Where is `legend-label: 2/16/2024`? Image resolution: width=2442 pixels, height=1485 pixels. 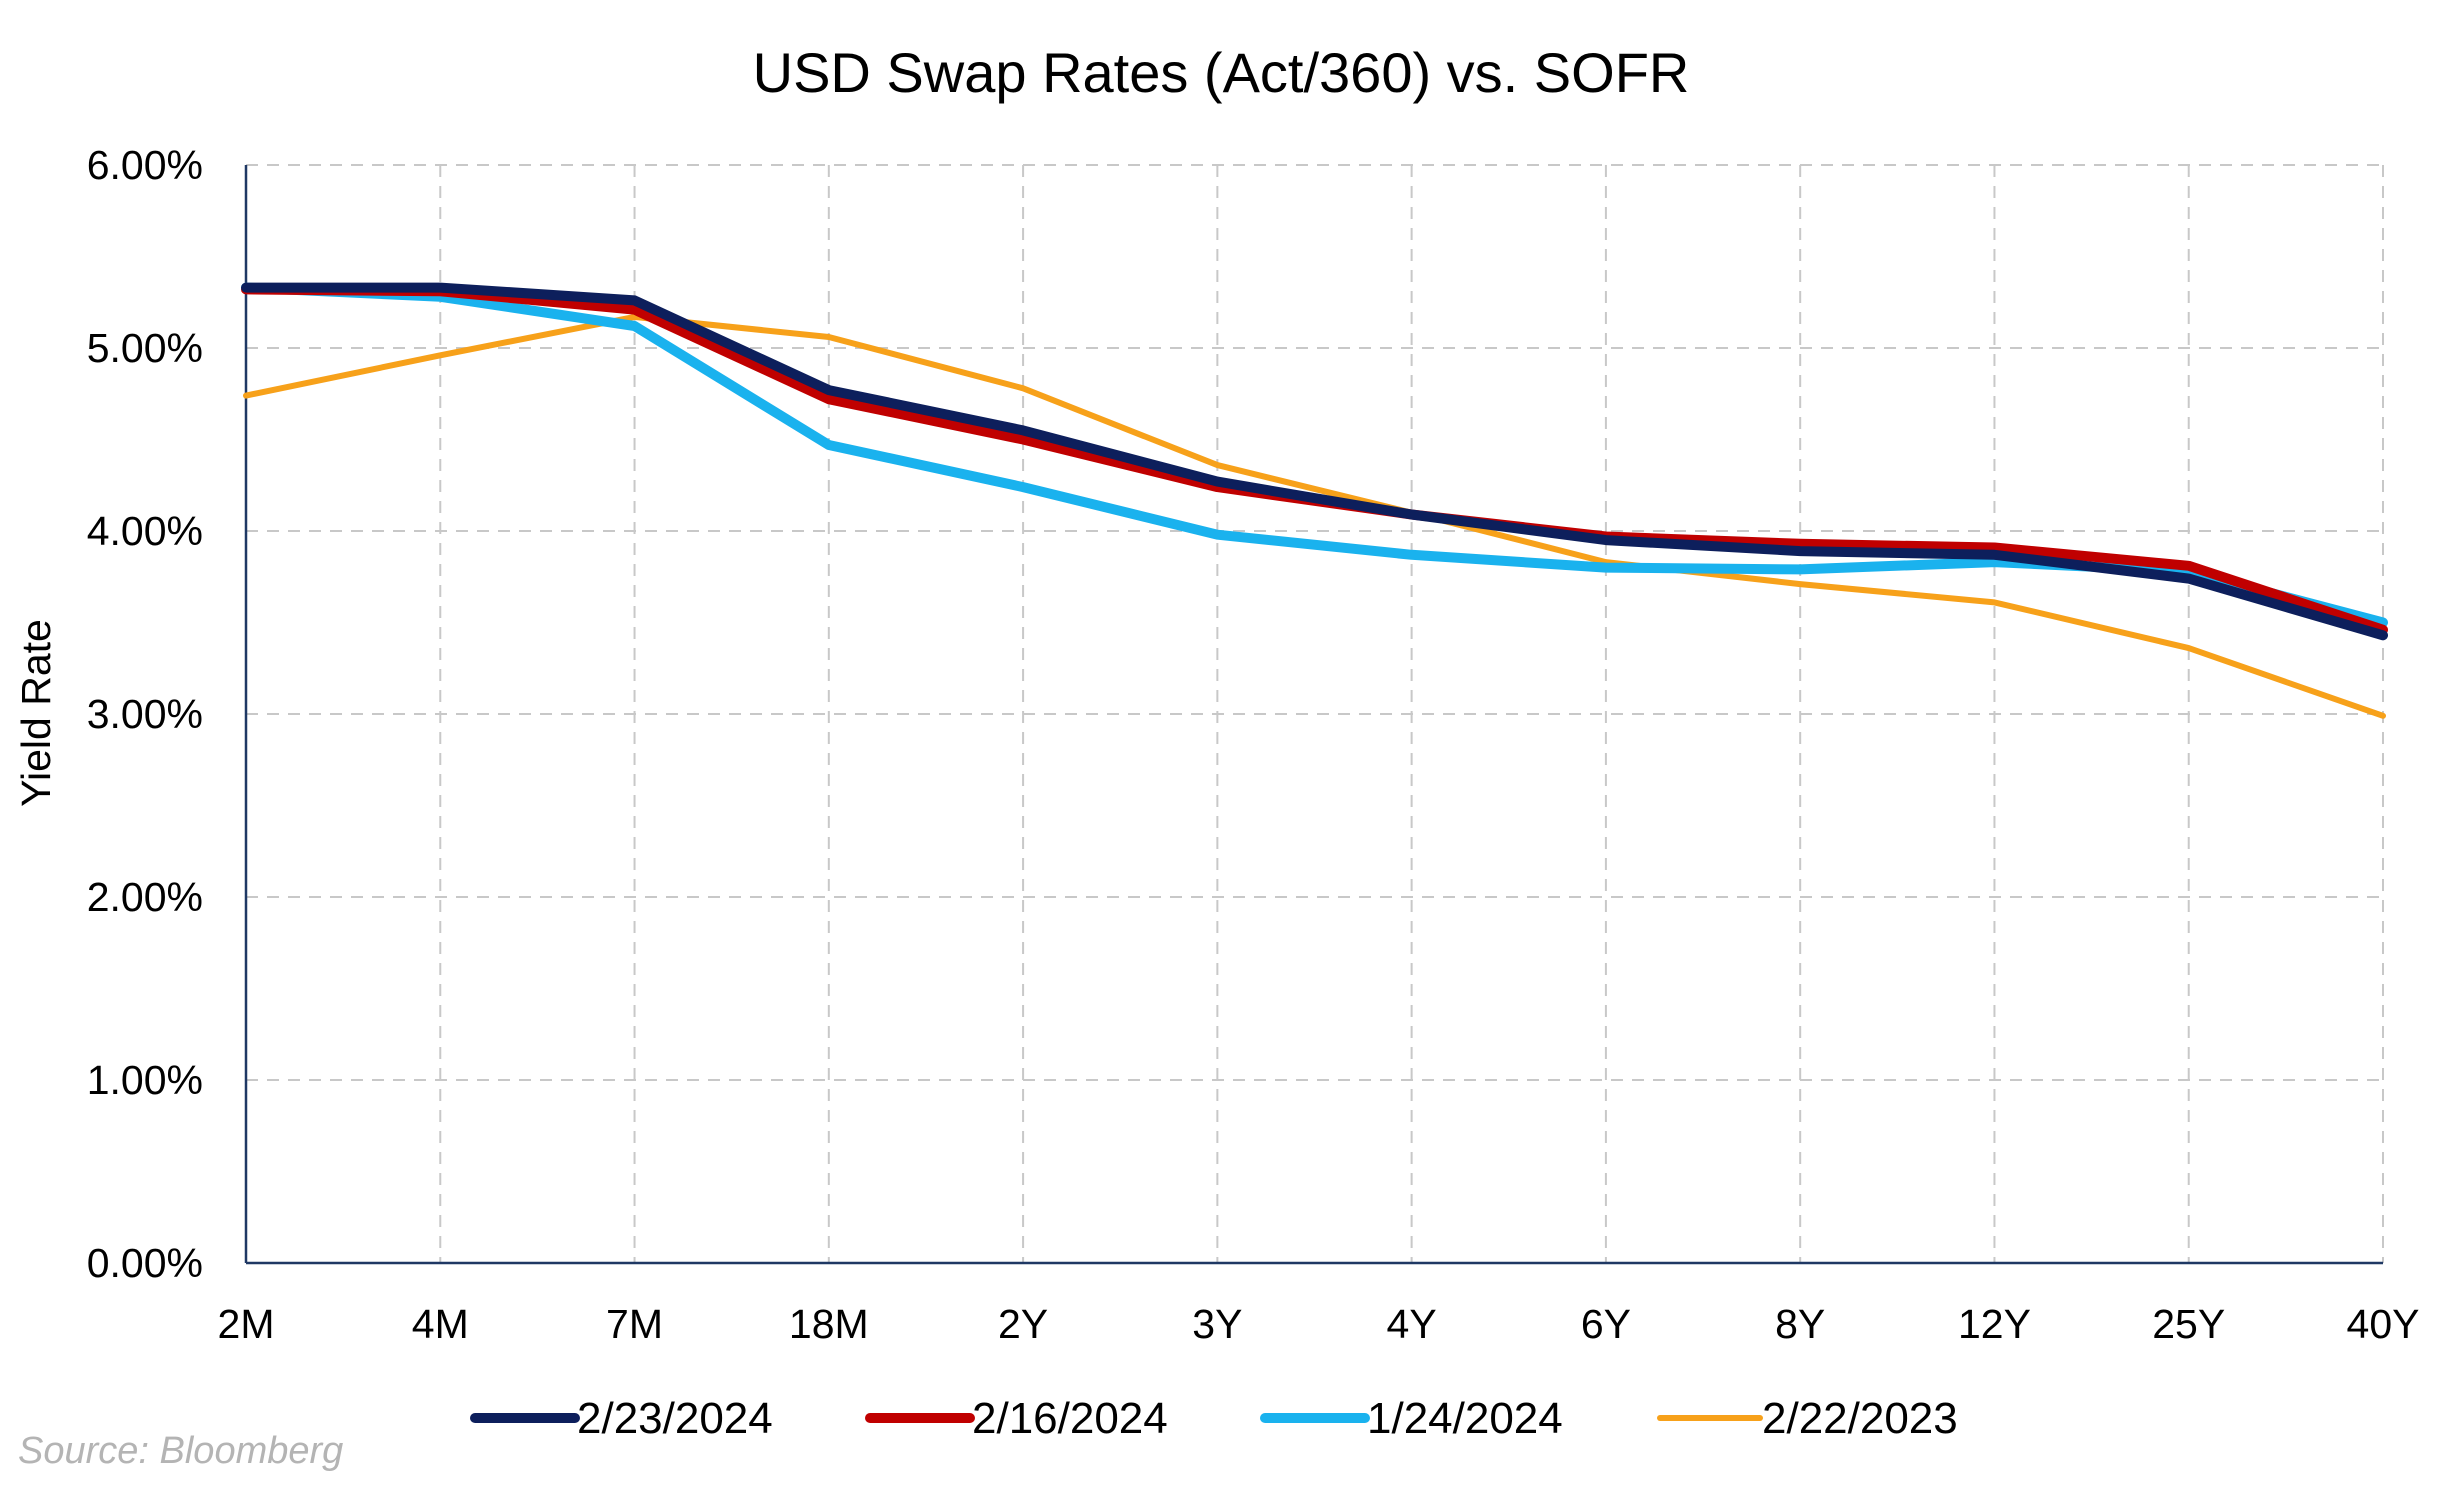
legend-label: 2/16/2024 is located at coordinates (1070, 1418).